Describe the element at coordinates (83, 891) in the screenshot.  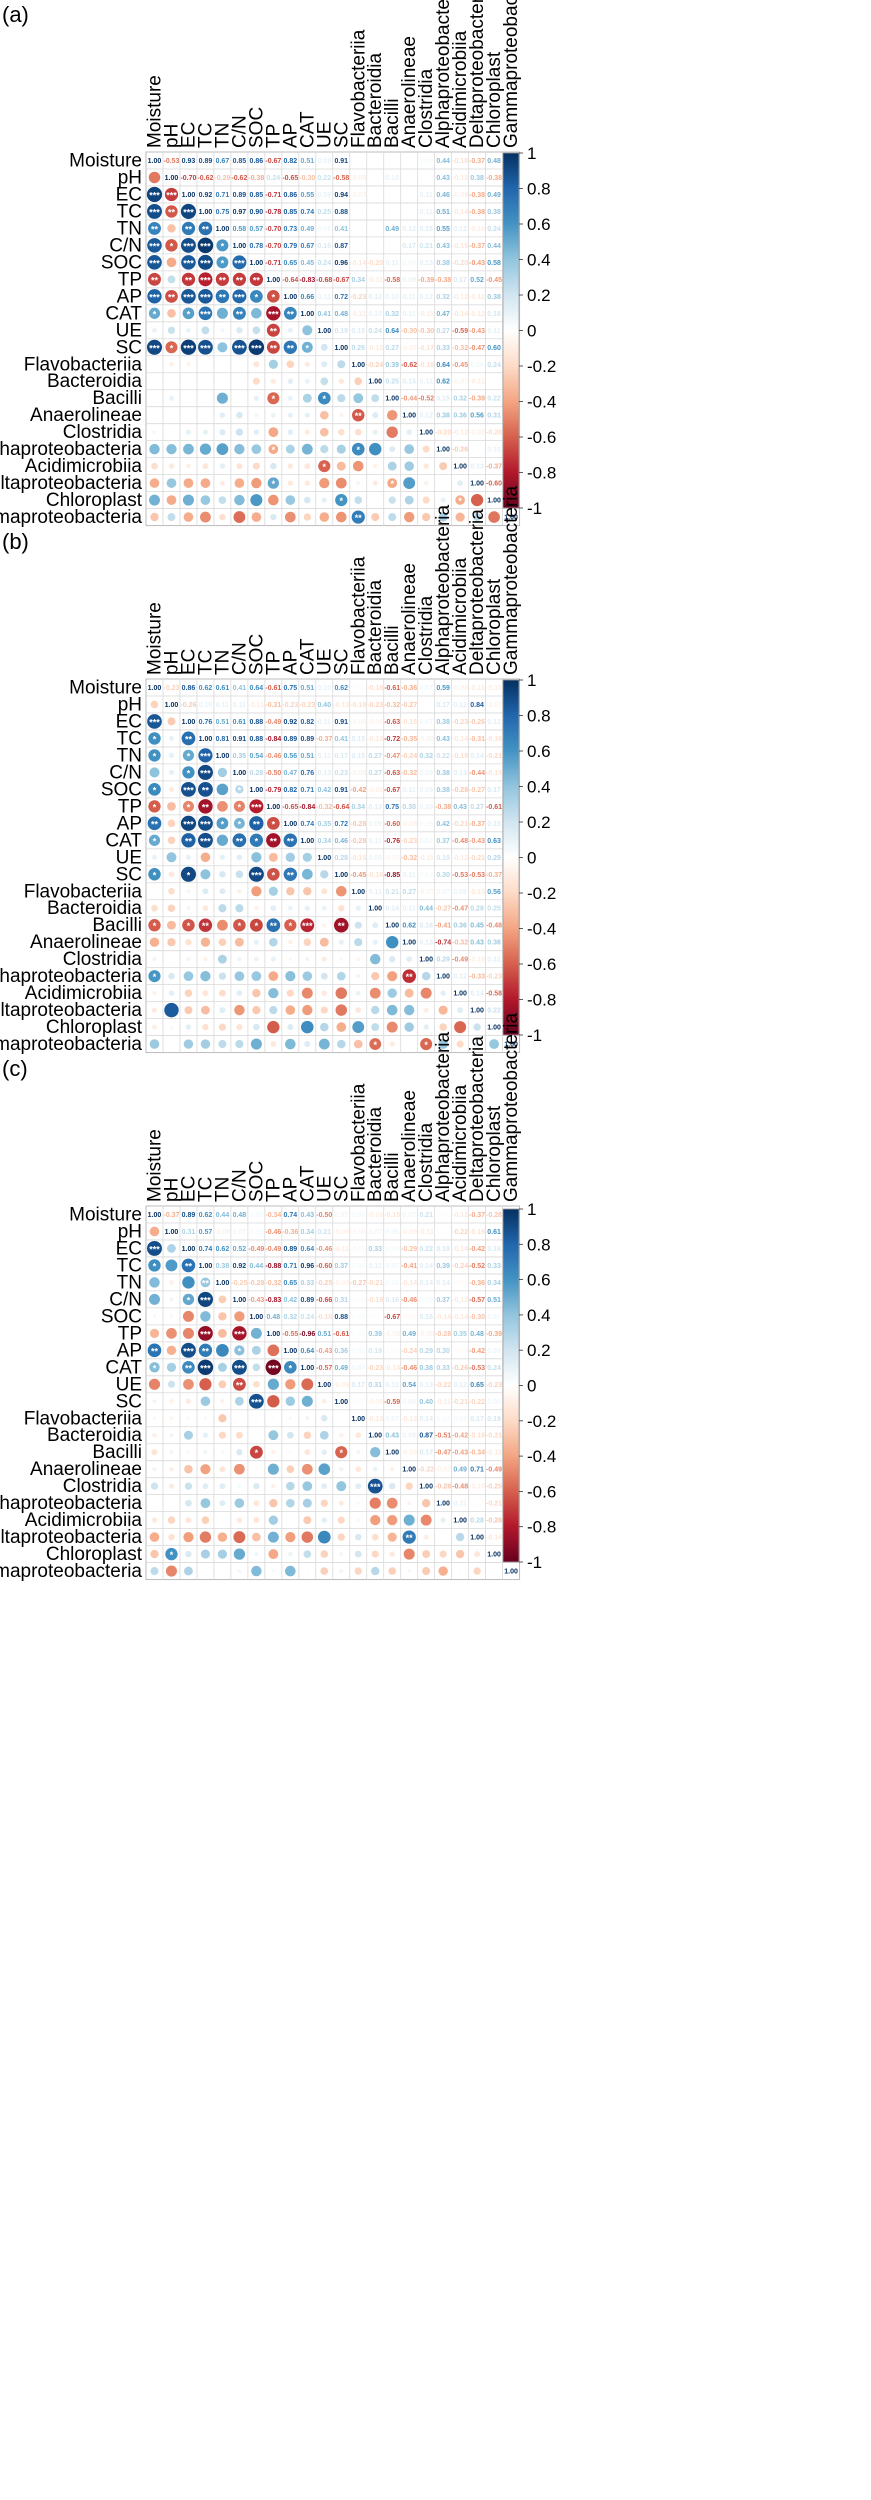
I see `row-label: Flavobacteriia` at that location.